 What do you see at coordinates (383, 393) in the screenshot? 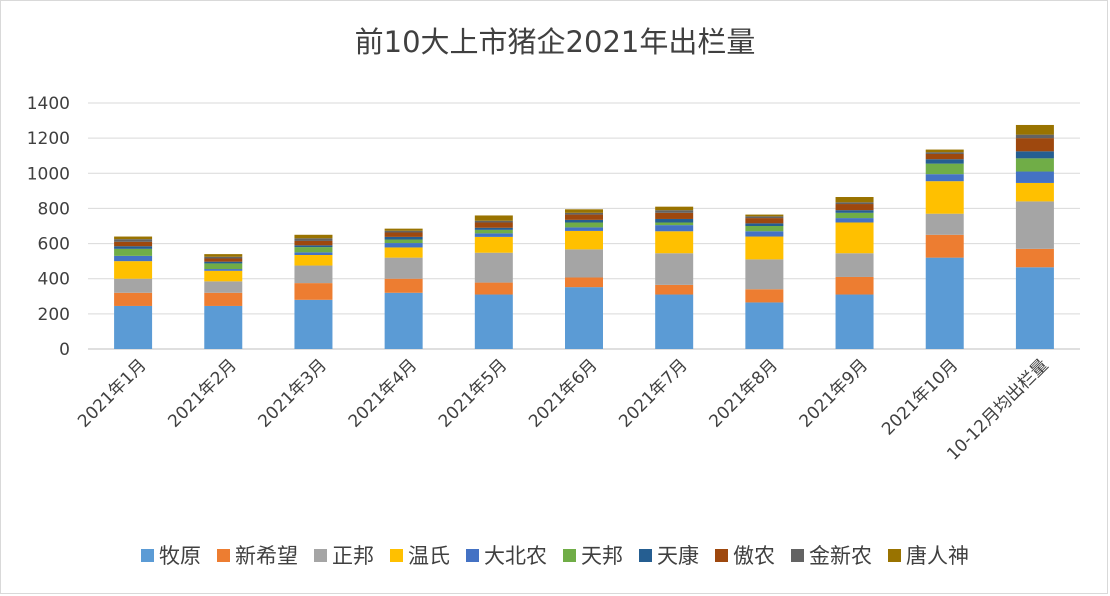
I see `x-tick-label: 2021年4月` at bounding box center [383, 393].